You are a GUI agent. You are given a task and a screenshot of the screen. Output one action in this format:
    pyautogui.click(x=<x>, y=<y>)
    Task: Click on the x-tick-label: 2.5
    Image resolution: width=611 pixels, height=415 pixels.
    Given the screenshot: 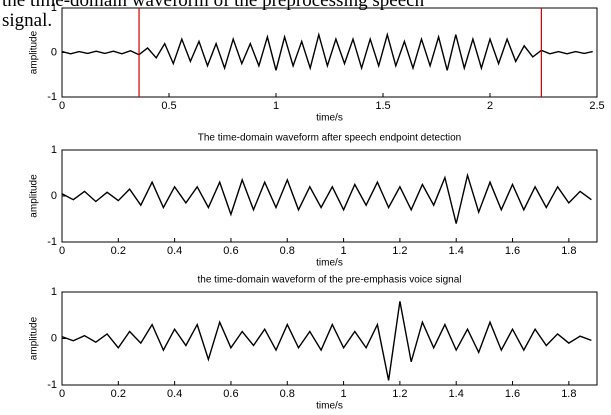 What is the action you would take?
    pyautogui.click(x=596, y=106)
    